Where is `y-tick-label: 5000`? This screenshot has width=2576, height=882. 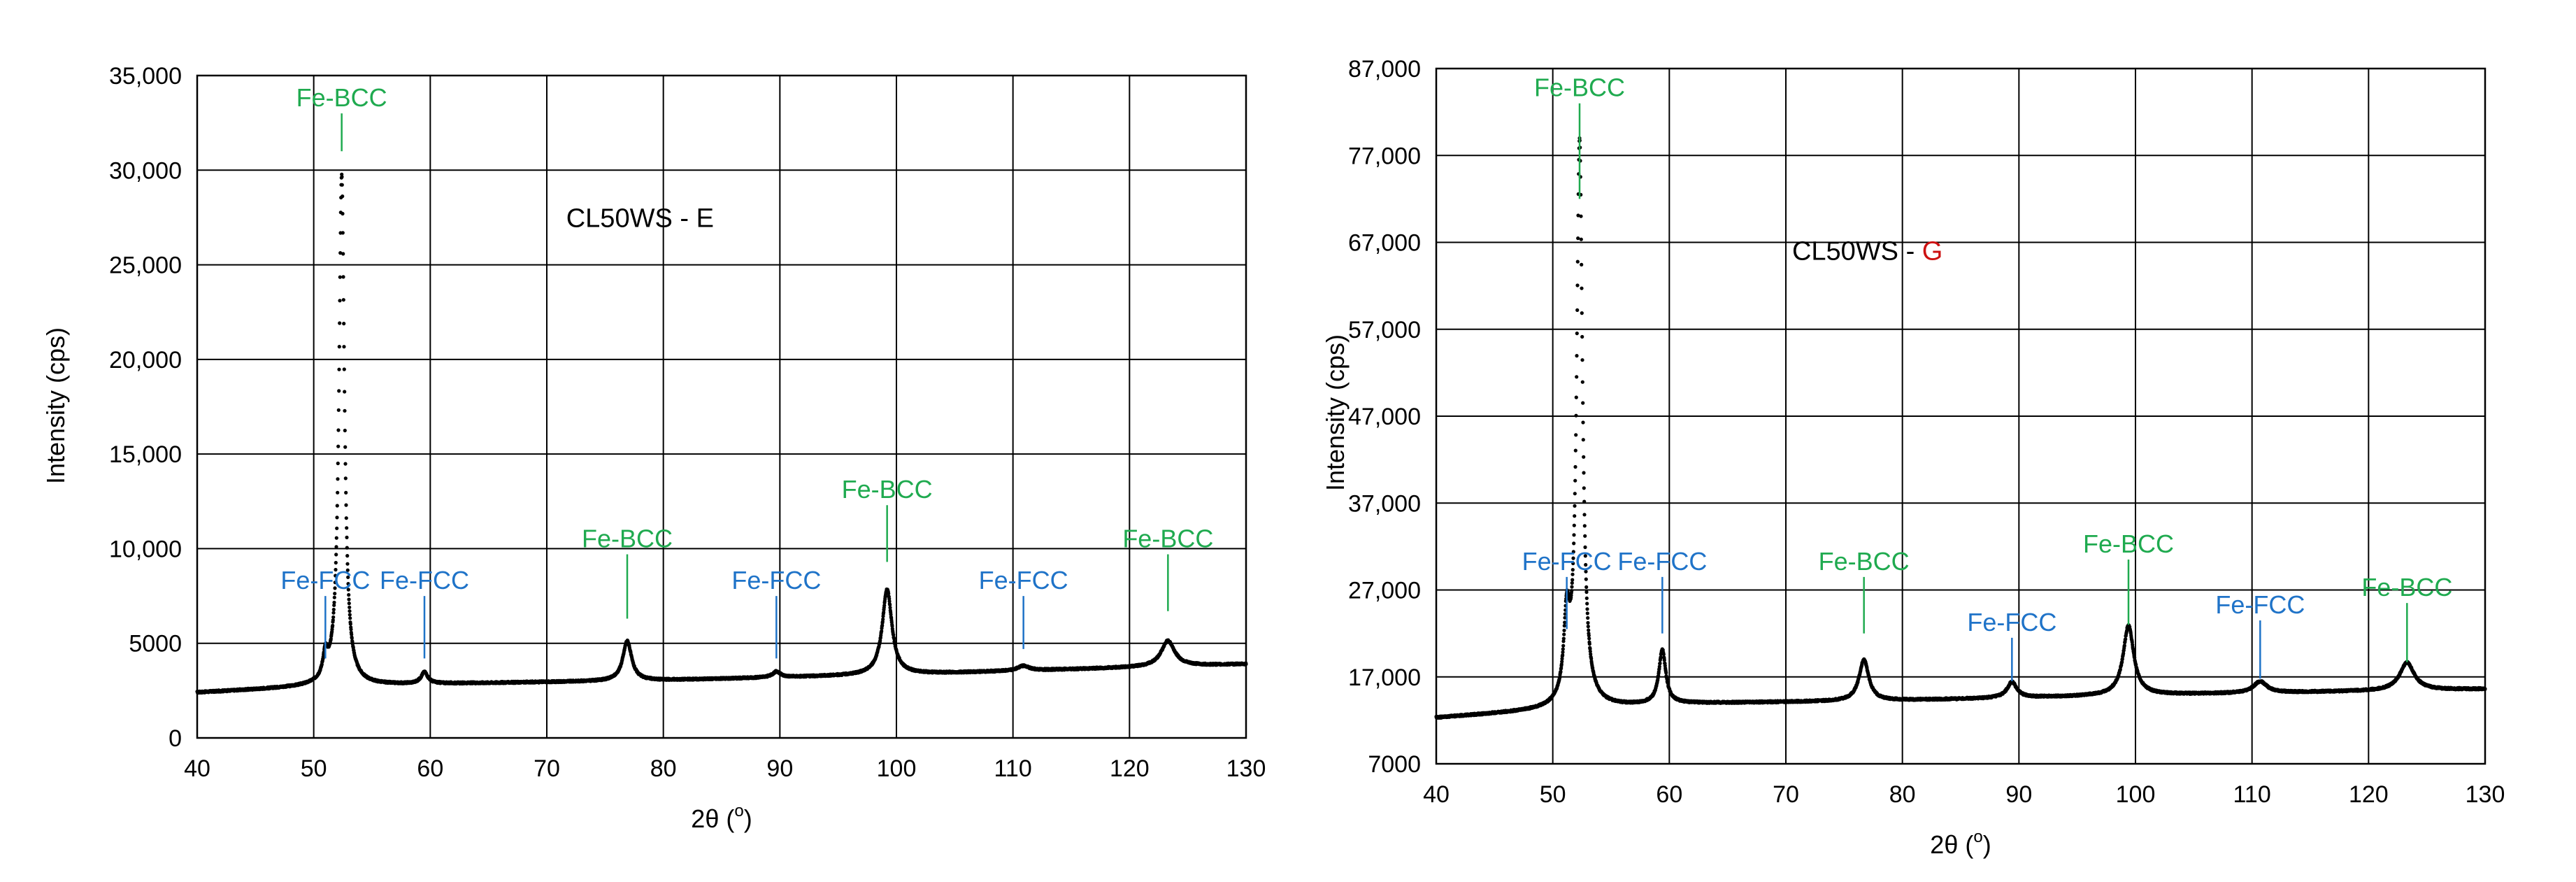 y-tick-label: 5000 is located at coordinates (155, 644).